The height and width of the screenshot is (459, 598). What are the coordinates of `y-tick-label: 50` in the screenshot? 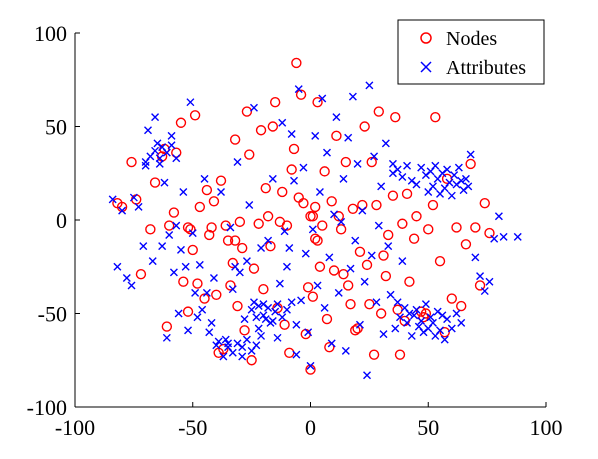 It's located at (56, 127).